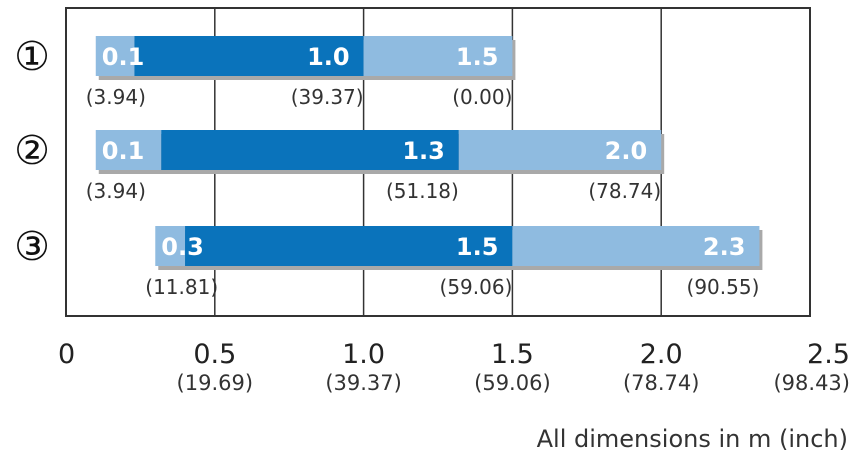 Image resolution: width=860 pixels, height=465 pixels. I want to click on row-label-1: ①, so click(32, 57).